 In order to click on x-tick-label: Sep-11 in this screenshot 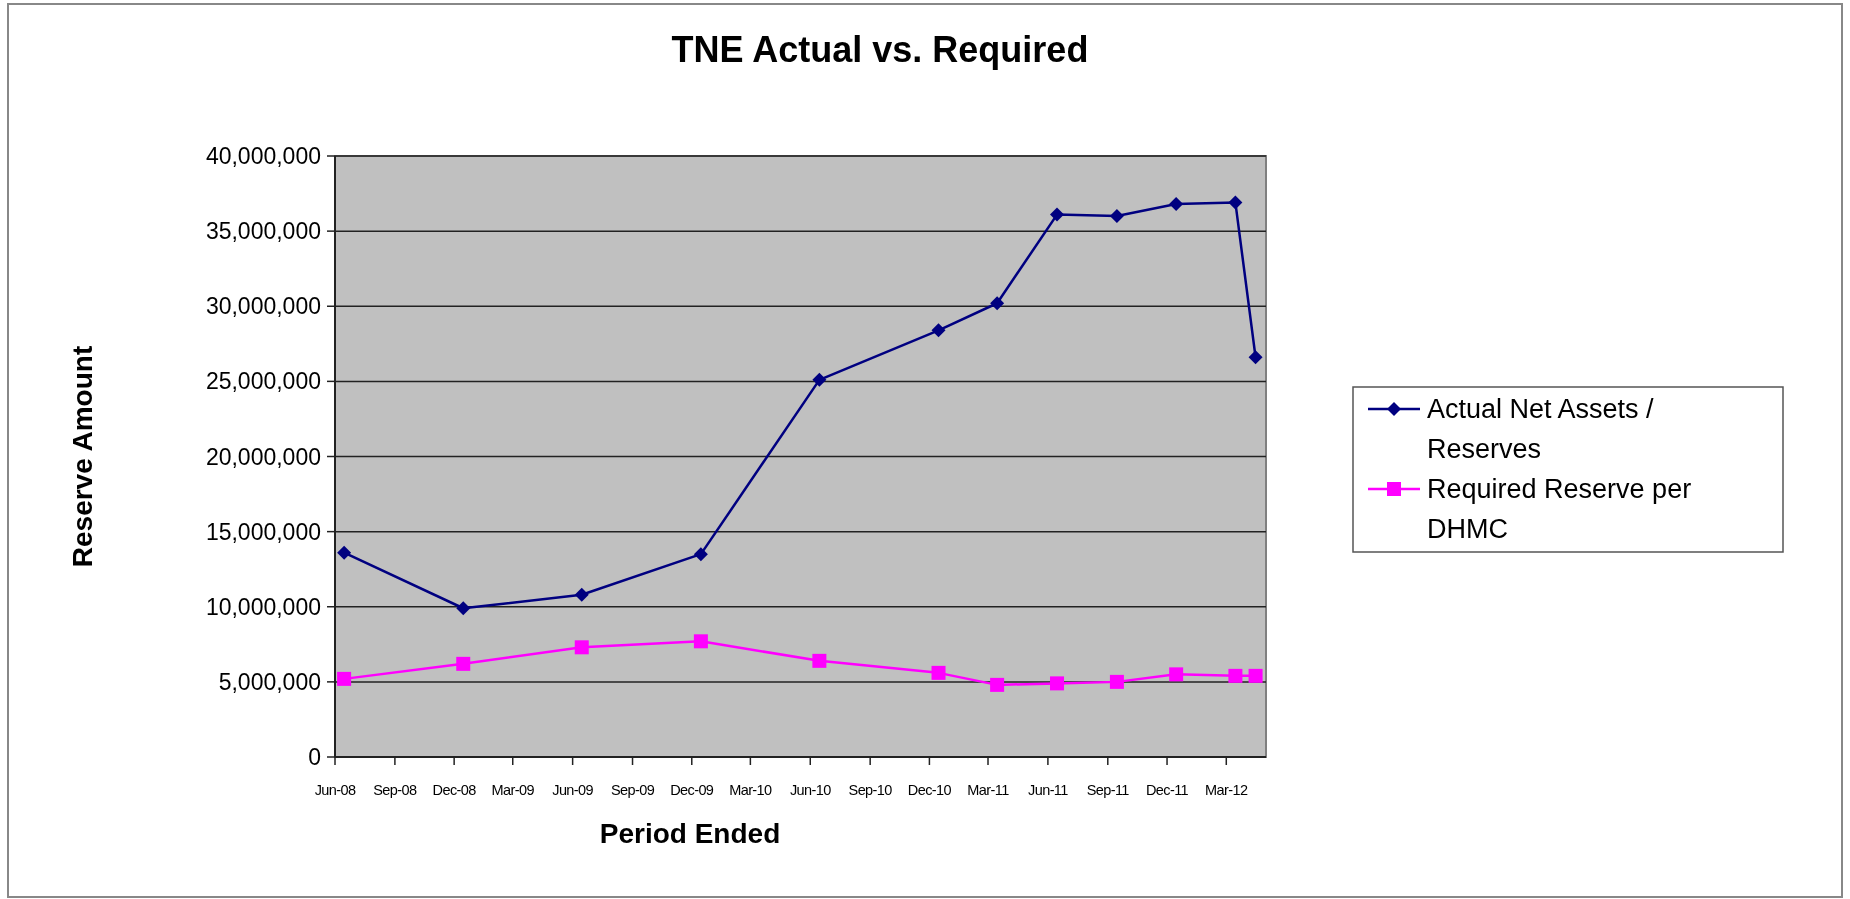, I will do `click(1108, 790)`.